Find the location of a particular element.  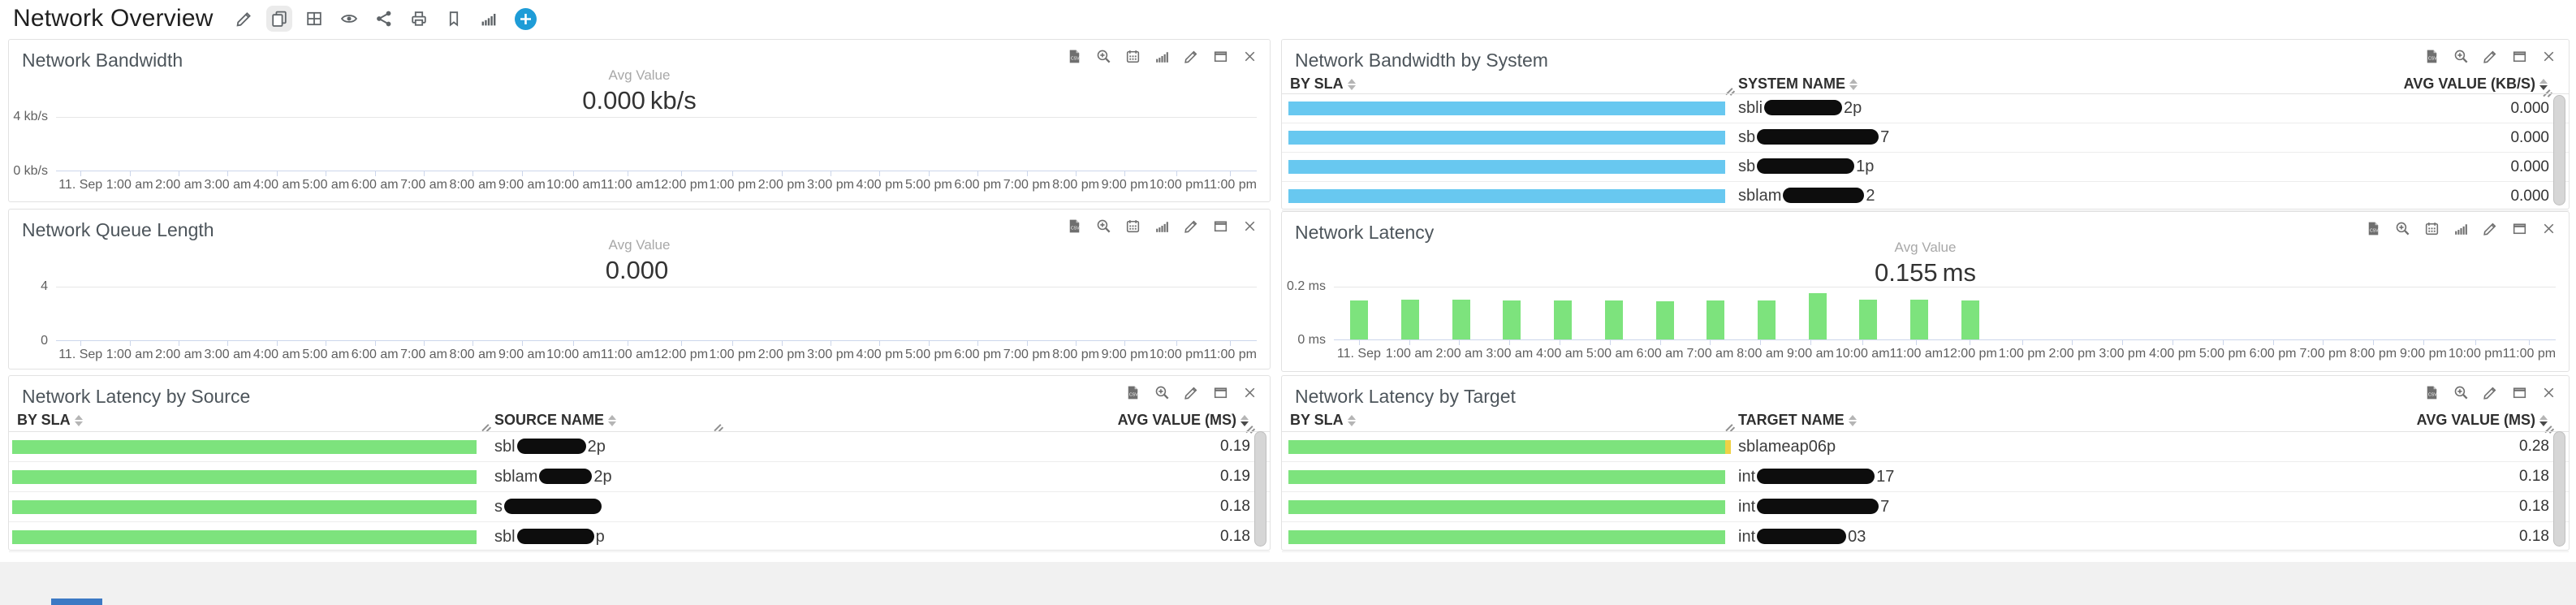

table-row: sb 7 0.000 is located at coordinates (1925, 138).